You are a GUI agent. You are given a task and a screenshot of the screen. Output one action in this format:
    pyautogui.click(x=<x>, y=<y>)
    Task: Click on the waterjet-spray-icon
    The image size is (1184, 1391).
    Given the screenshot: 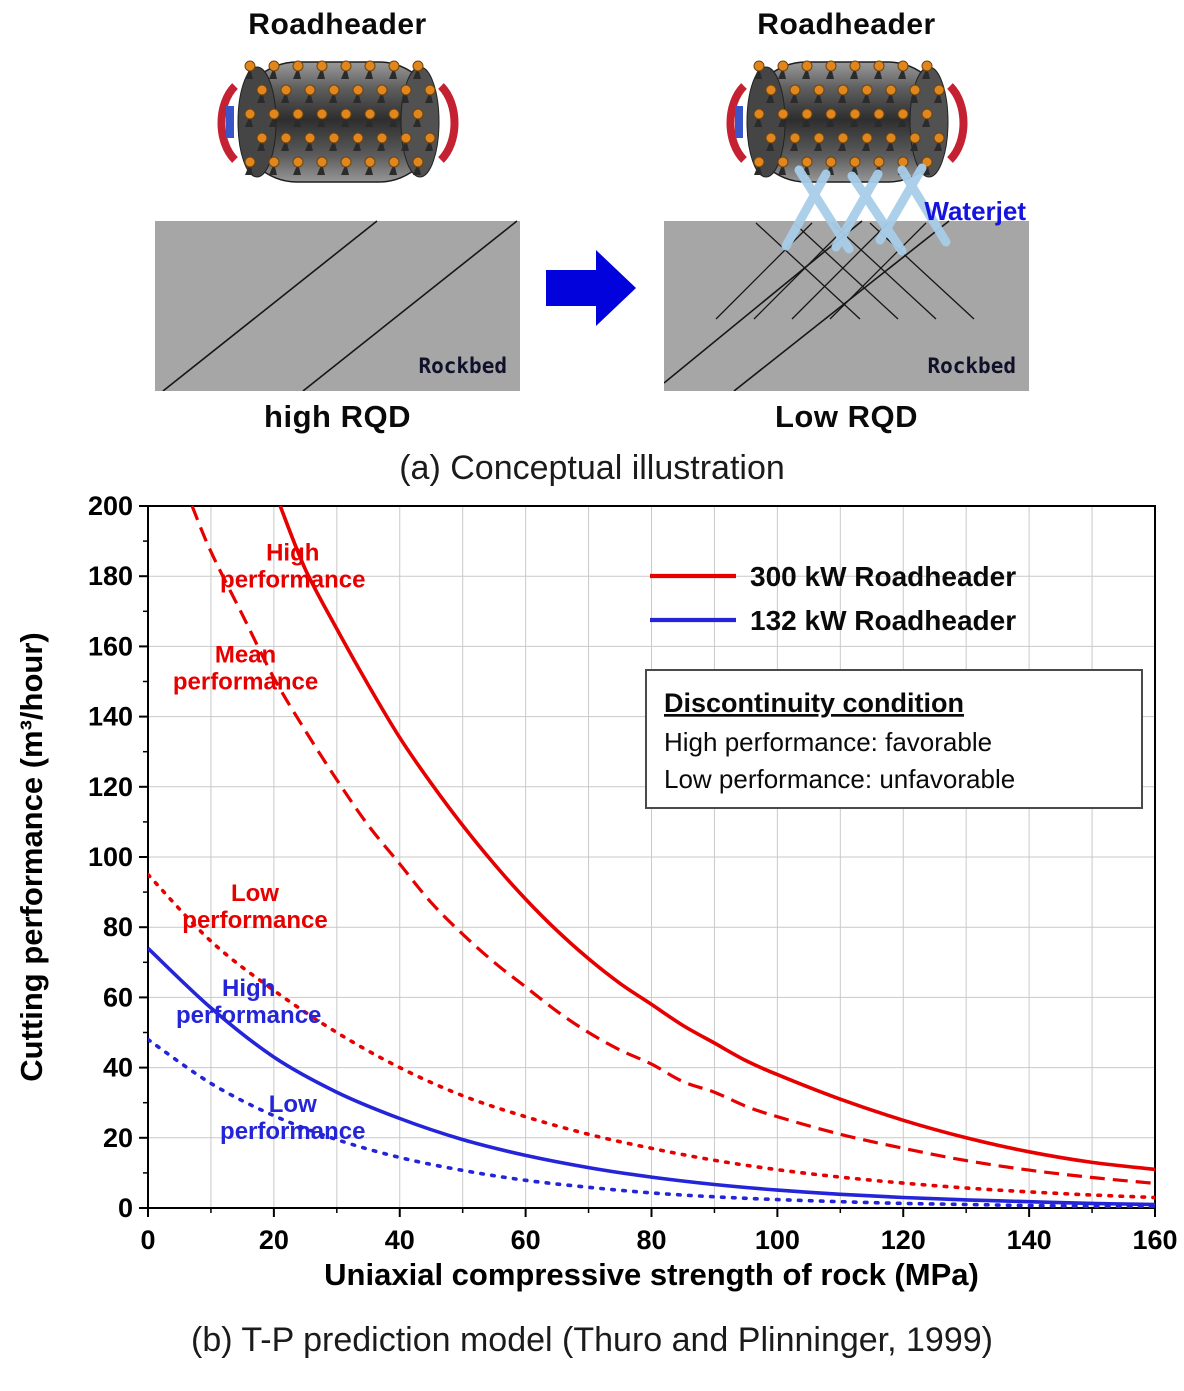 What is the action you would take?
    pyautogui.click(x=866, y=209)
    